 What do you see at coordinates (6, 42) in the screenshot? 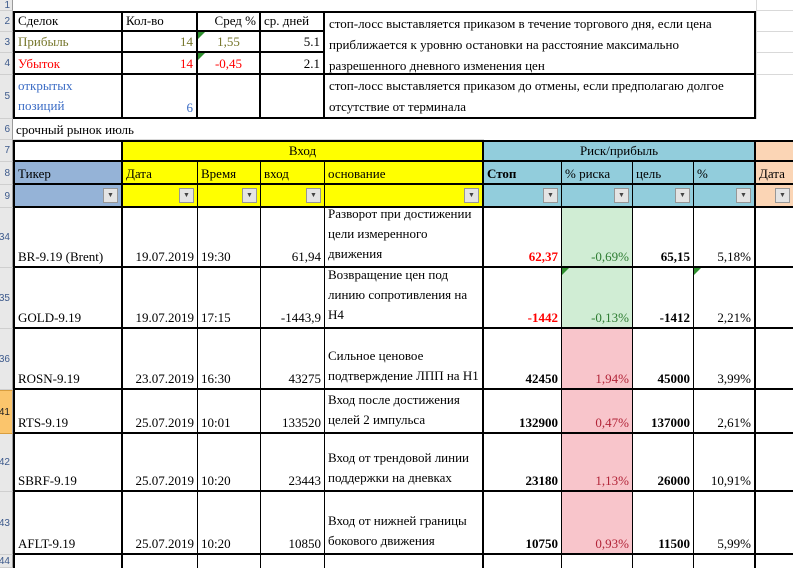
I see `row-header-3: 3` at bounding box center [6, 42].